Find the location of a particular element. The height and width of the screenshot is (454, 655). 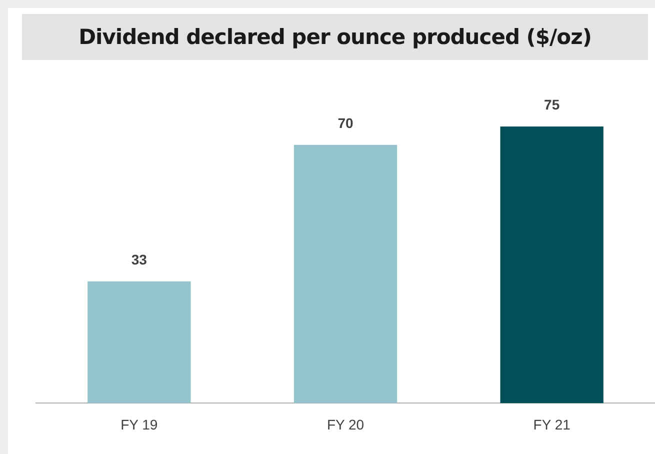

chart-title: Dividend declared per ounce produced ($/oz) is located at coordinates (335, 37).